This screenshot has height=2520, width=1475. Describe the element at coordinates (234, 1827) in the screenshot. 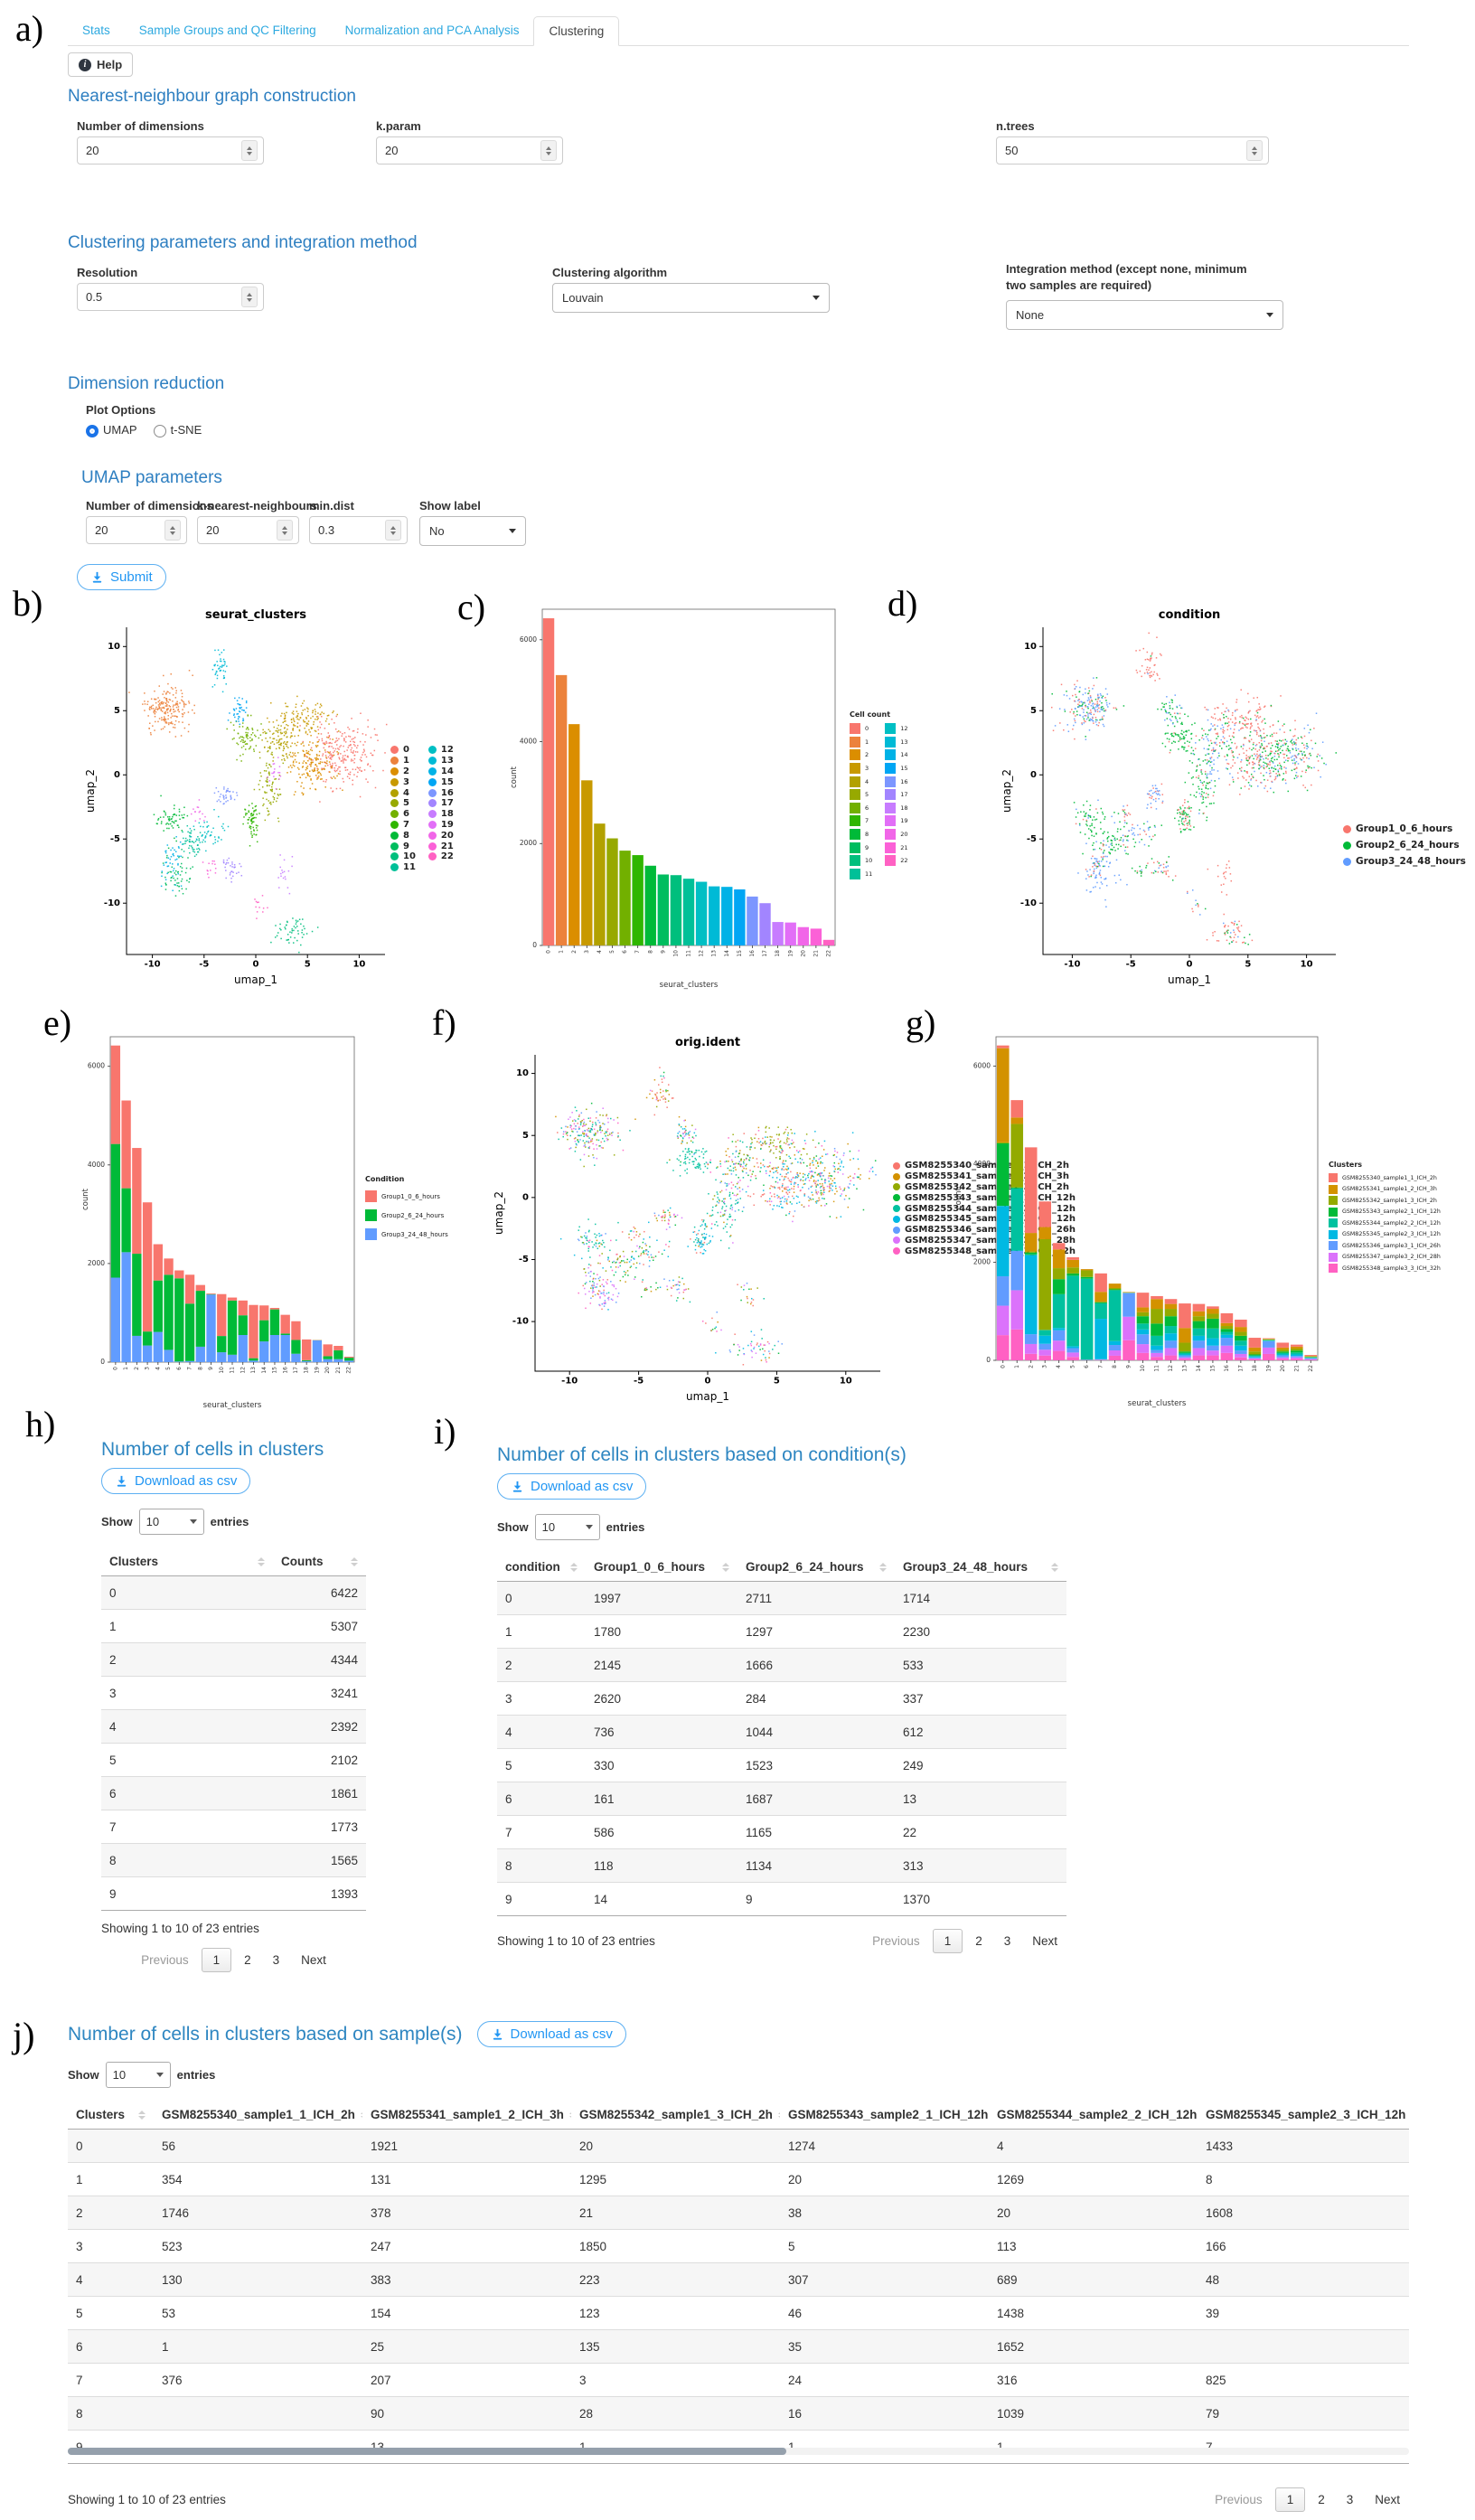

I see `table-row: 7 1773` at that location.